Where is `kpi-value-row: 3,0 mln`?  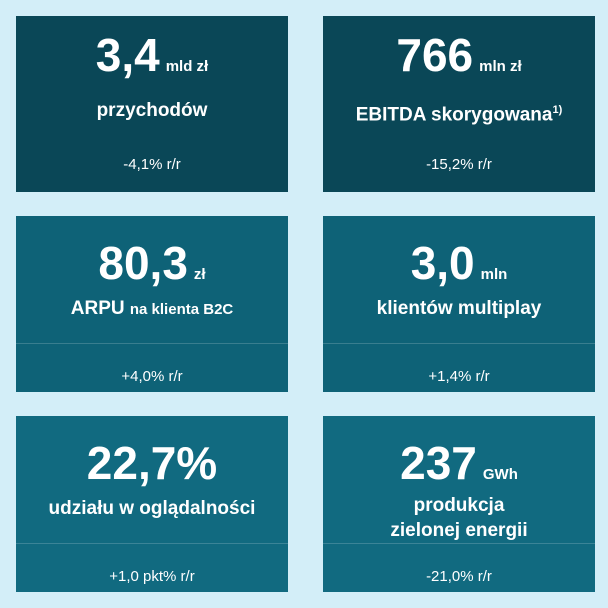 kpi-value-row: 3,0 mln is located at coordinates (459, 263).